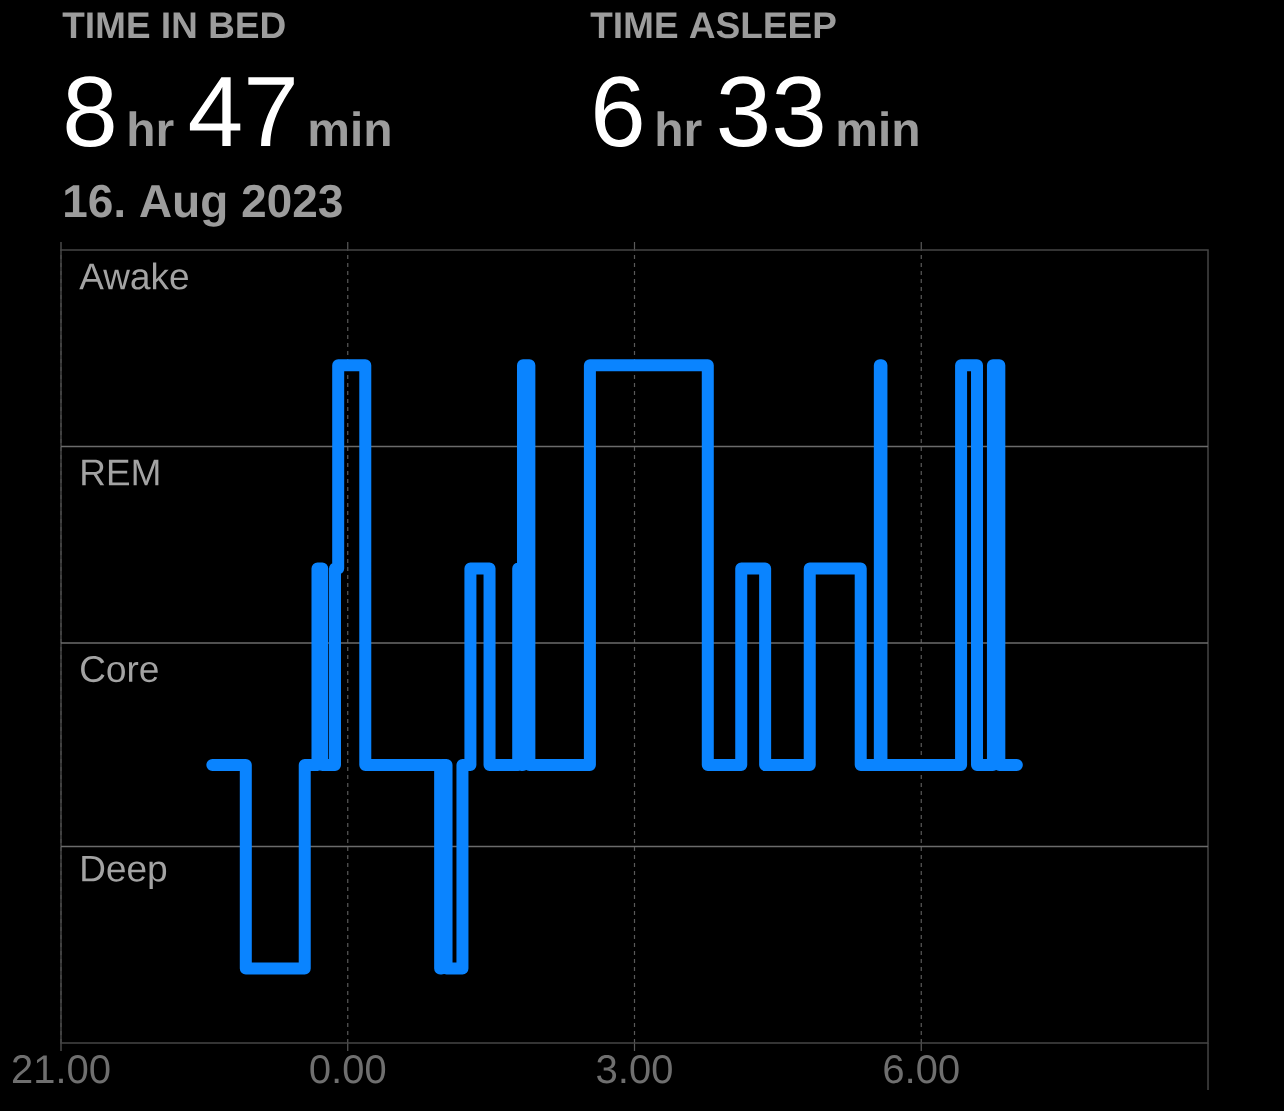  Describe the element at coordinates (173, 25) in the screenshot. I see `text: TIME IN BED` at that location.